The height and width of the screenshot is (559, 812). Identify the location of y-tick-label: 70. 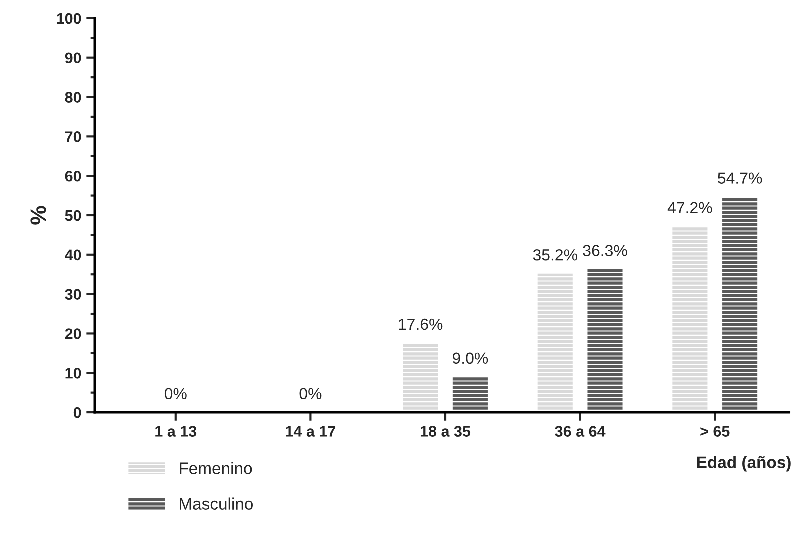
(73, 137).